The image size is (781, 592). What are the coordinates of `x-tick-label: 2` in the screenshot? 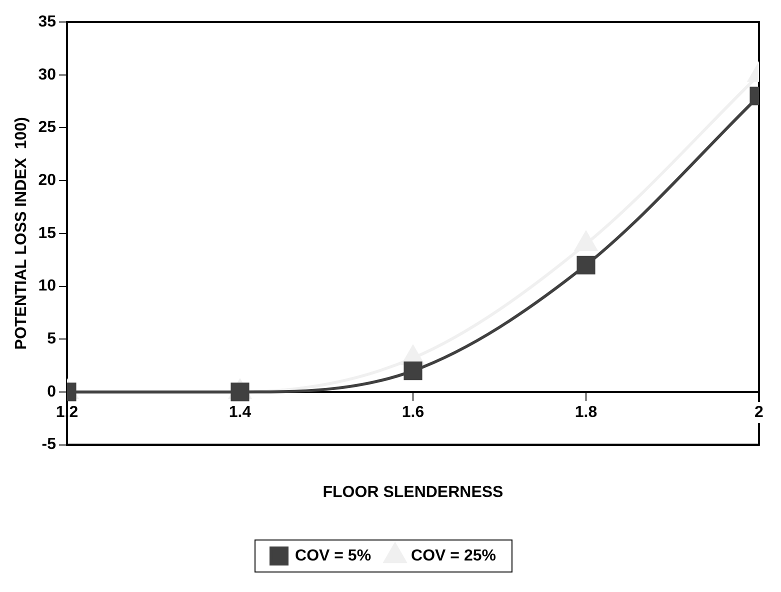 It's located at (759, 412).